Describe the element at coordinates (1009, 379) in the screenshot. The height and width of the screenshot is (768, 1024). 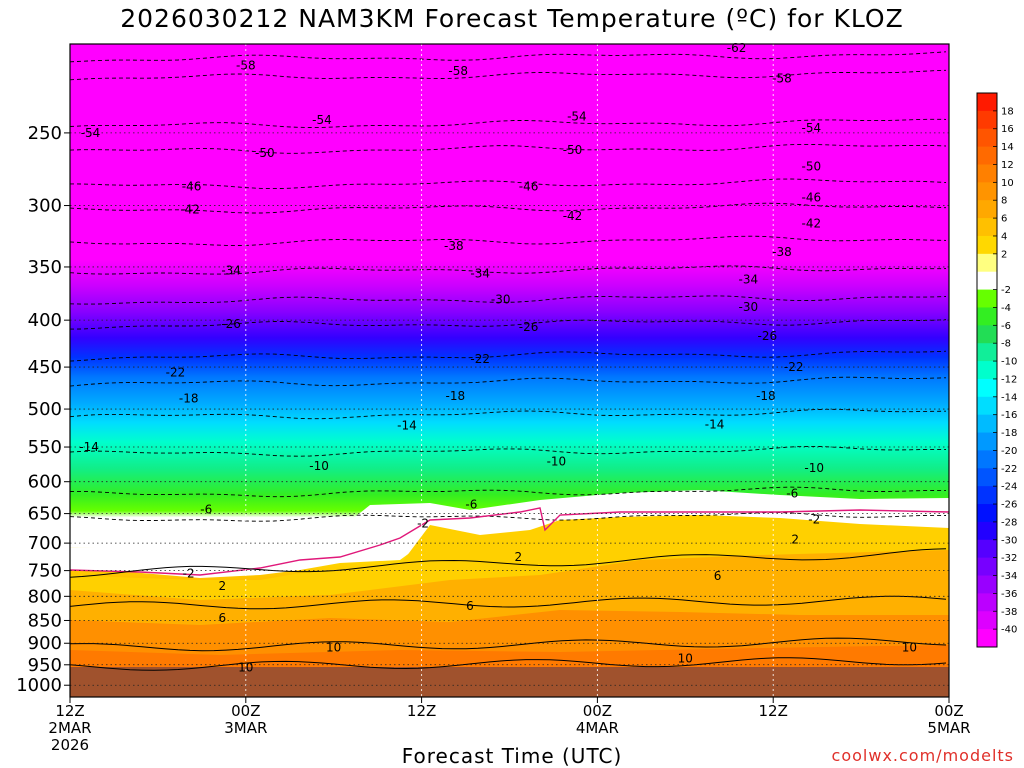
I see `colorbar-tick-label: -12` at that location.